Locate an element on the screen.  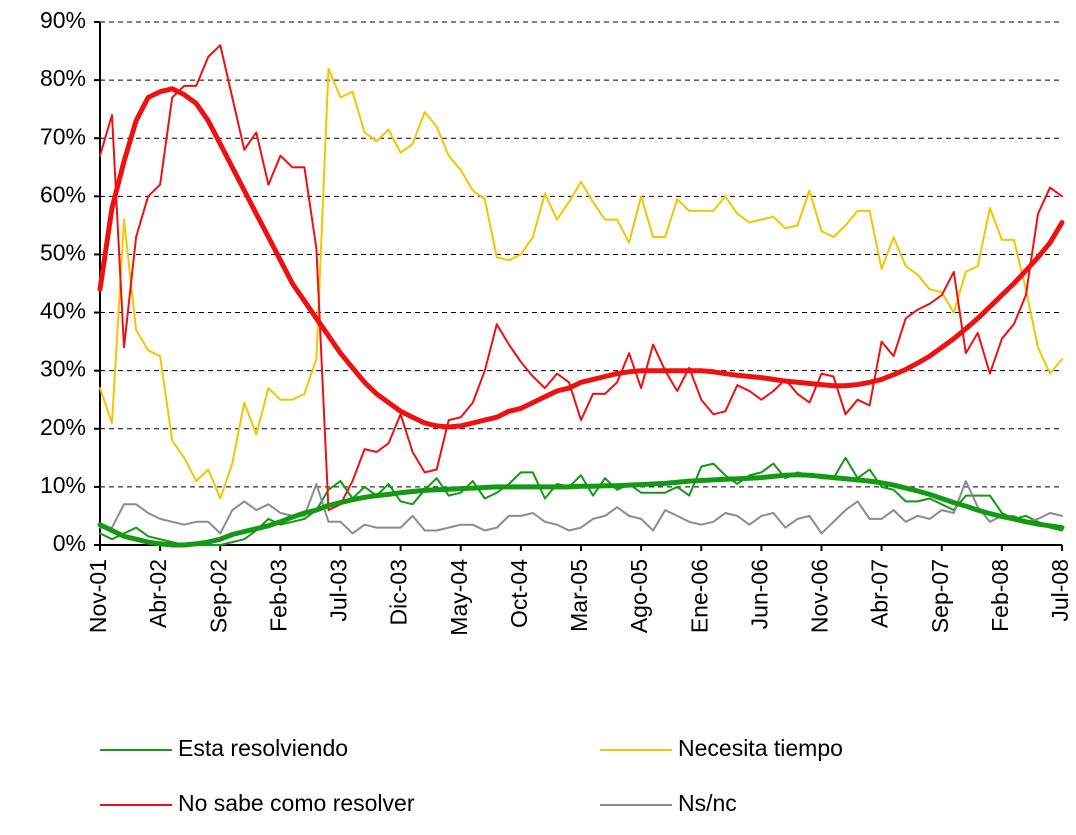
x-tick-label: Dic-03 is located at coordinates (399, 592).